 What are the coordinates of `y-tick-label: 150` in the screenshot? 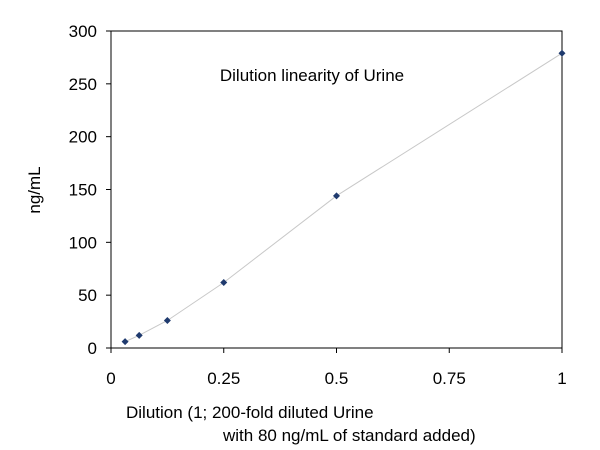 It's located at (83, 190).